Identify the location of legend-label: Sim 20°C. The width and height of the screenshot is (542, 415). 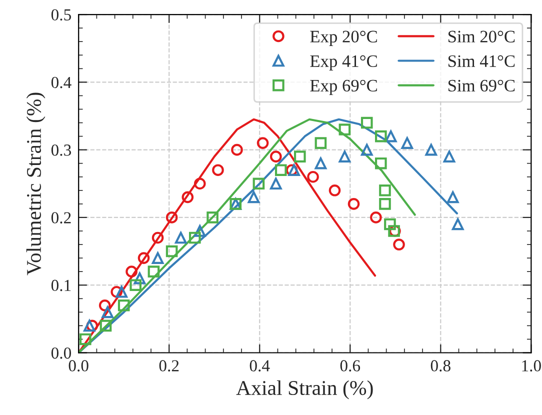
(481, 36).